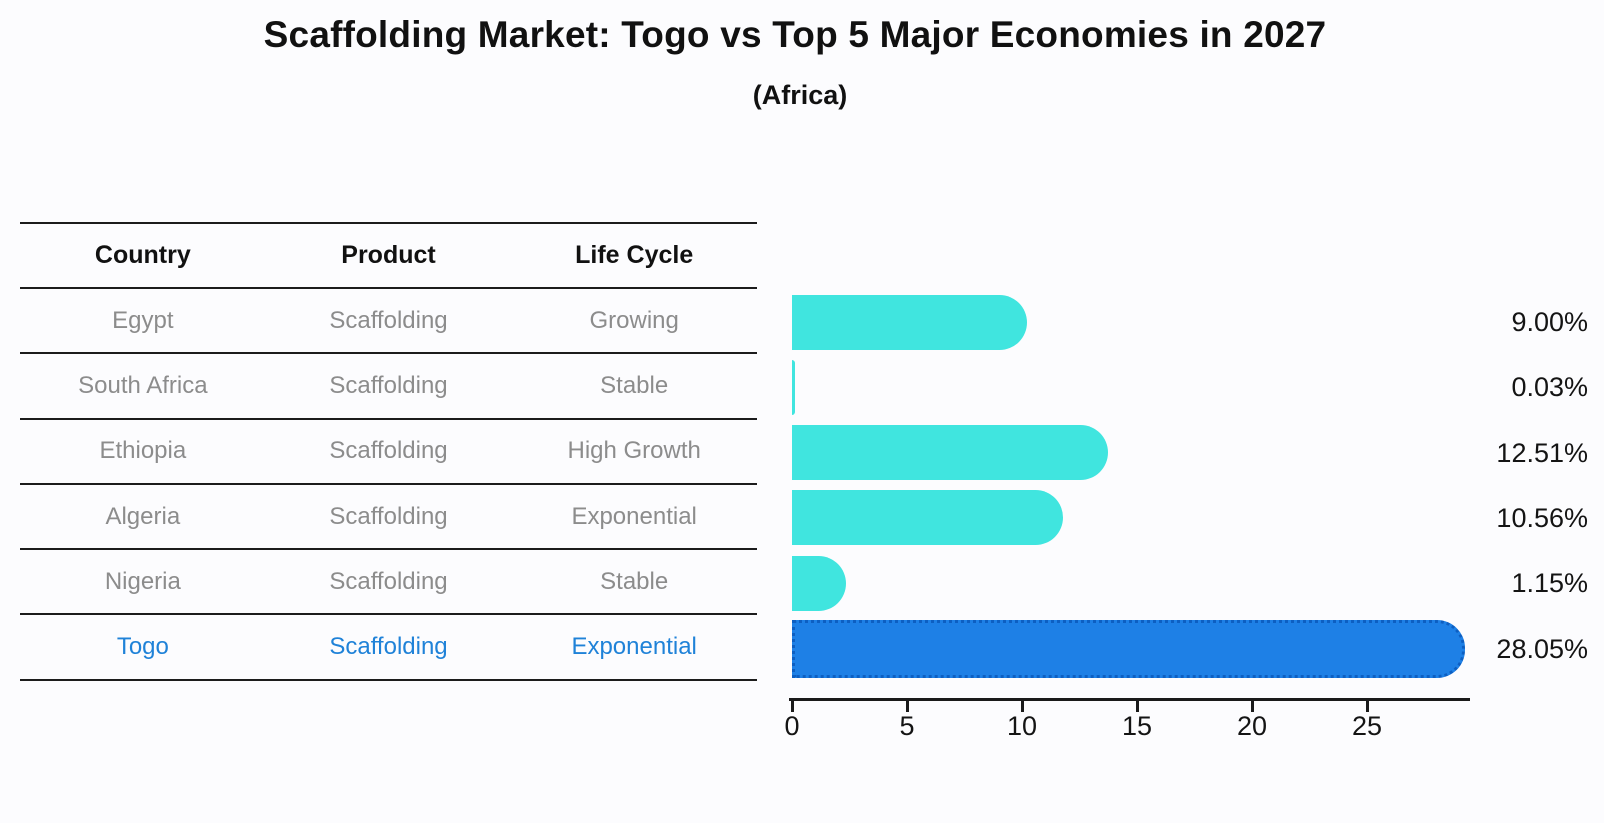 The width and height of the screenshot is (1604, 823). Describe the element at coordinates (1252, 726) in the screenshot. I see `x-axis-tick-label-20: 20` at that location.